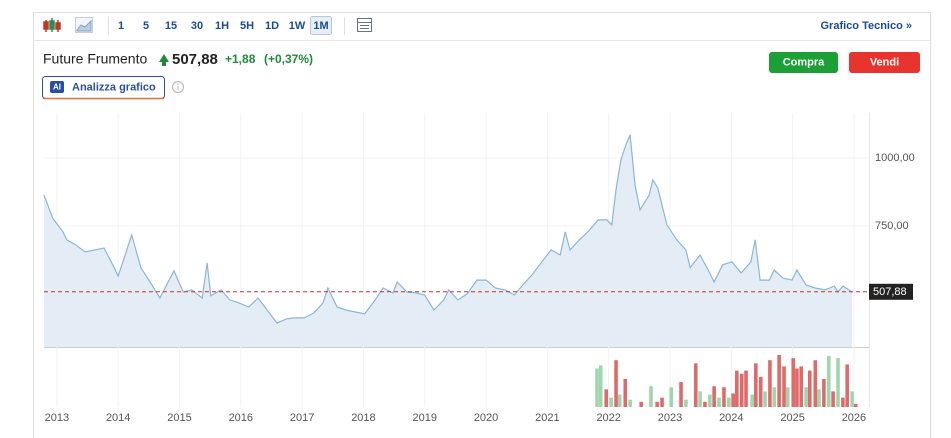 The width and height of the screenshot is (951, 438). I want to click on info-icon, so click(178, 87).